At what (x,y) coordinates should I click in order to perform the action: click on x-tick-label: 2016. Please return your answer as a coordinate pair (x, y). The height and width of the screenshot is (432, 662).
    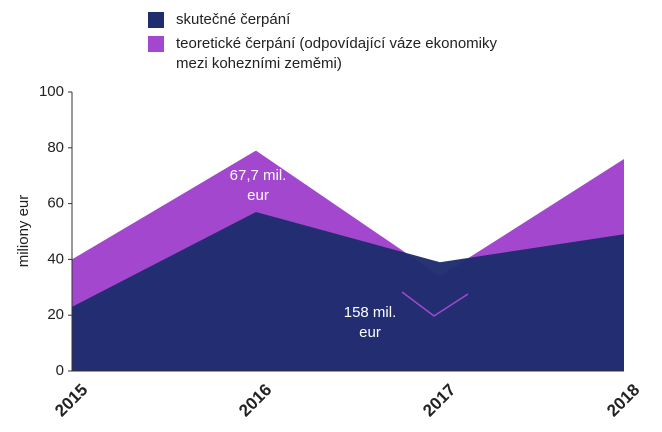
    Looking at the image, I should click on (255, 400).